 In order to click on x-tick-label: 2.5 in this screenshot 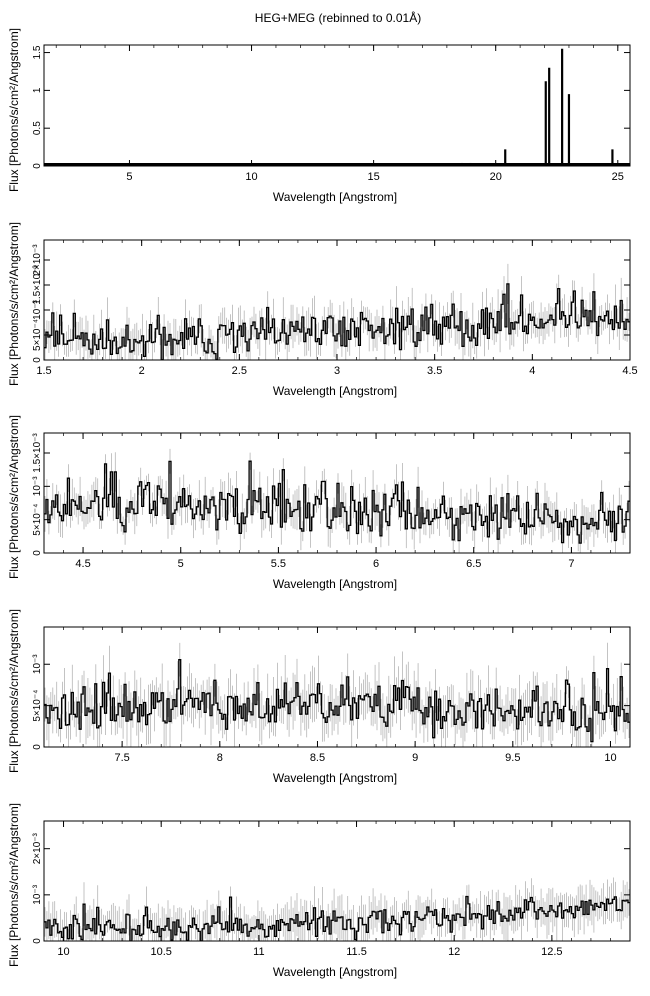, I will do `click(239, 371)`.